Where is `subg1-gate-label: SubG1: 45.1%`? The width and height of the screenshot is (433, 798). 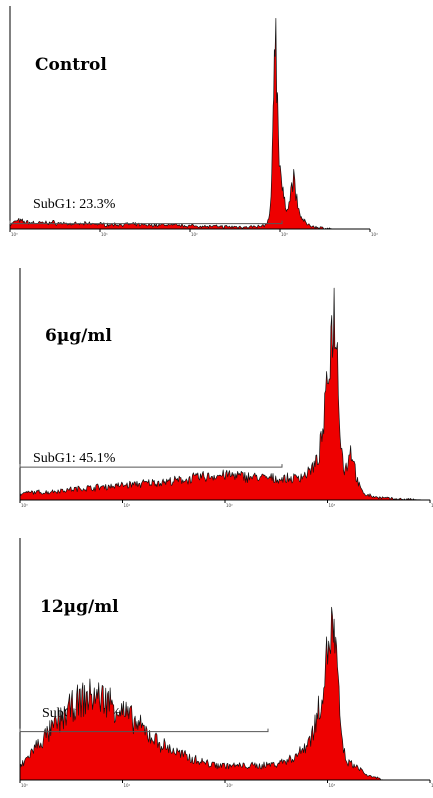 subg1-gate-label: SubG1: 45.1% is located at coordinates (74, 458).